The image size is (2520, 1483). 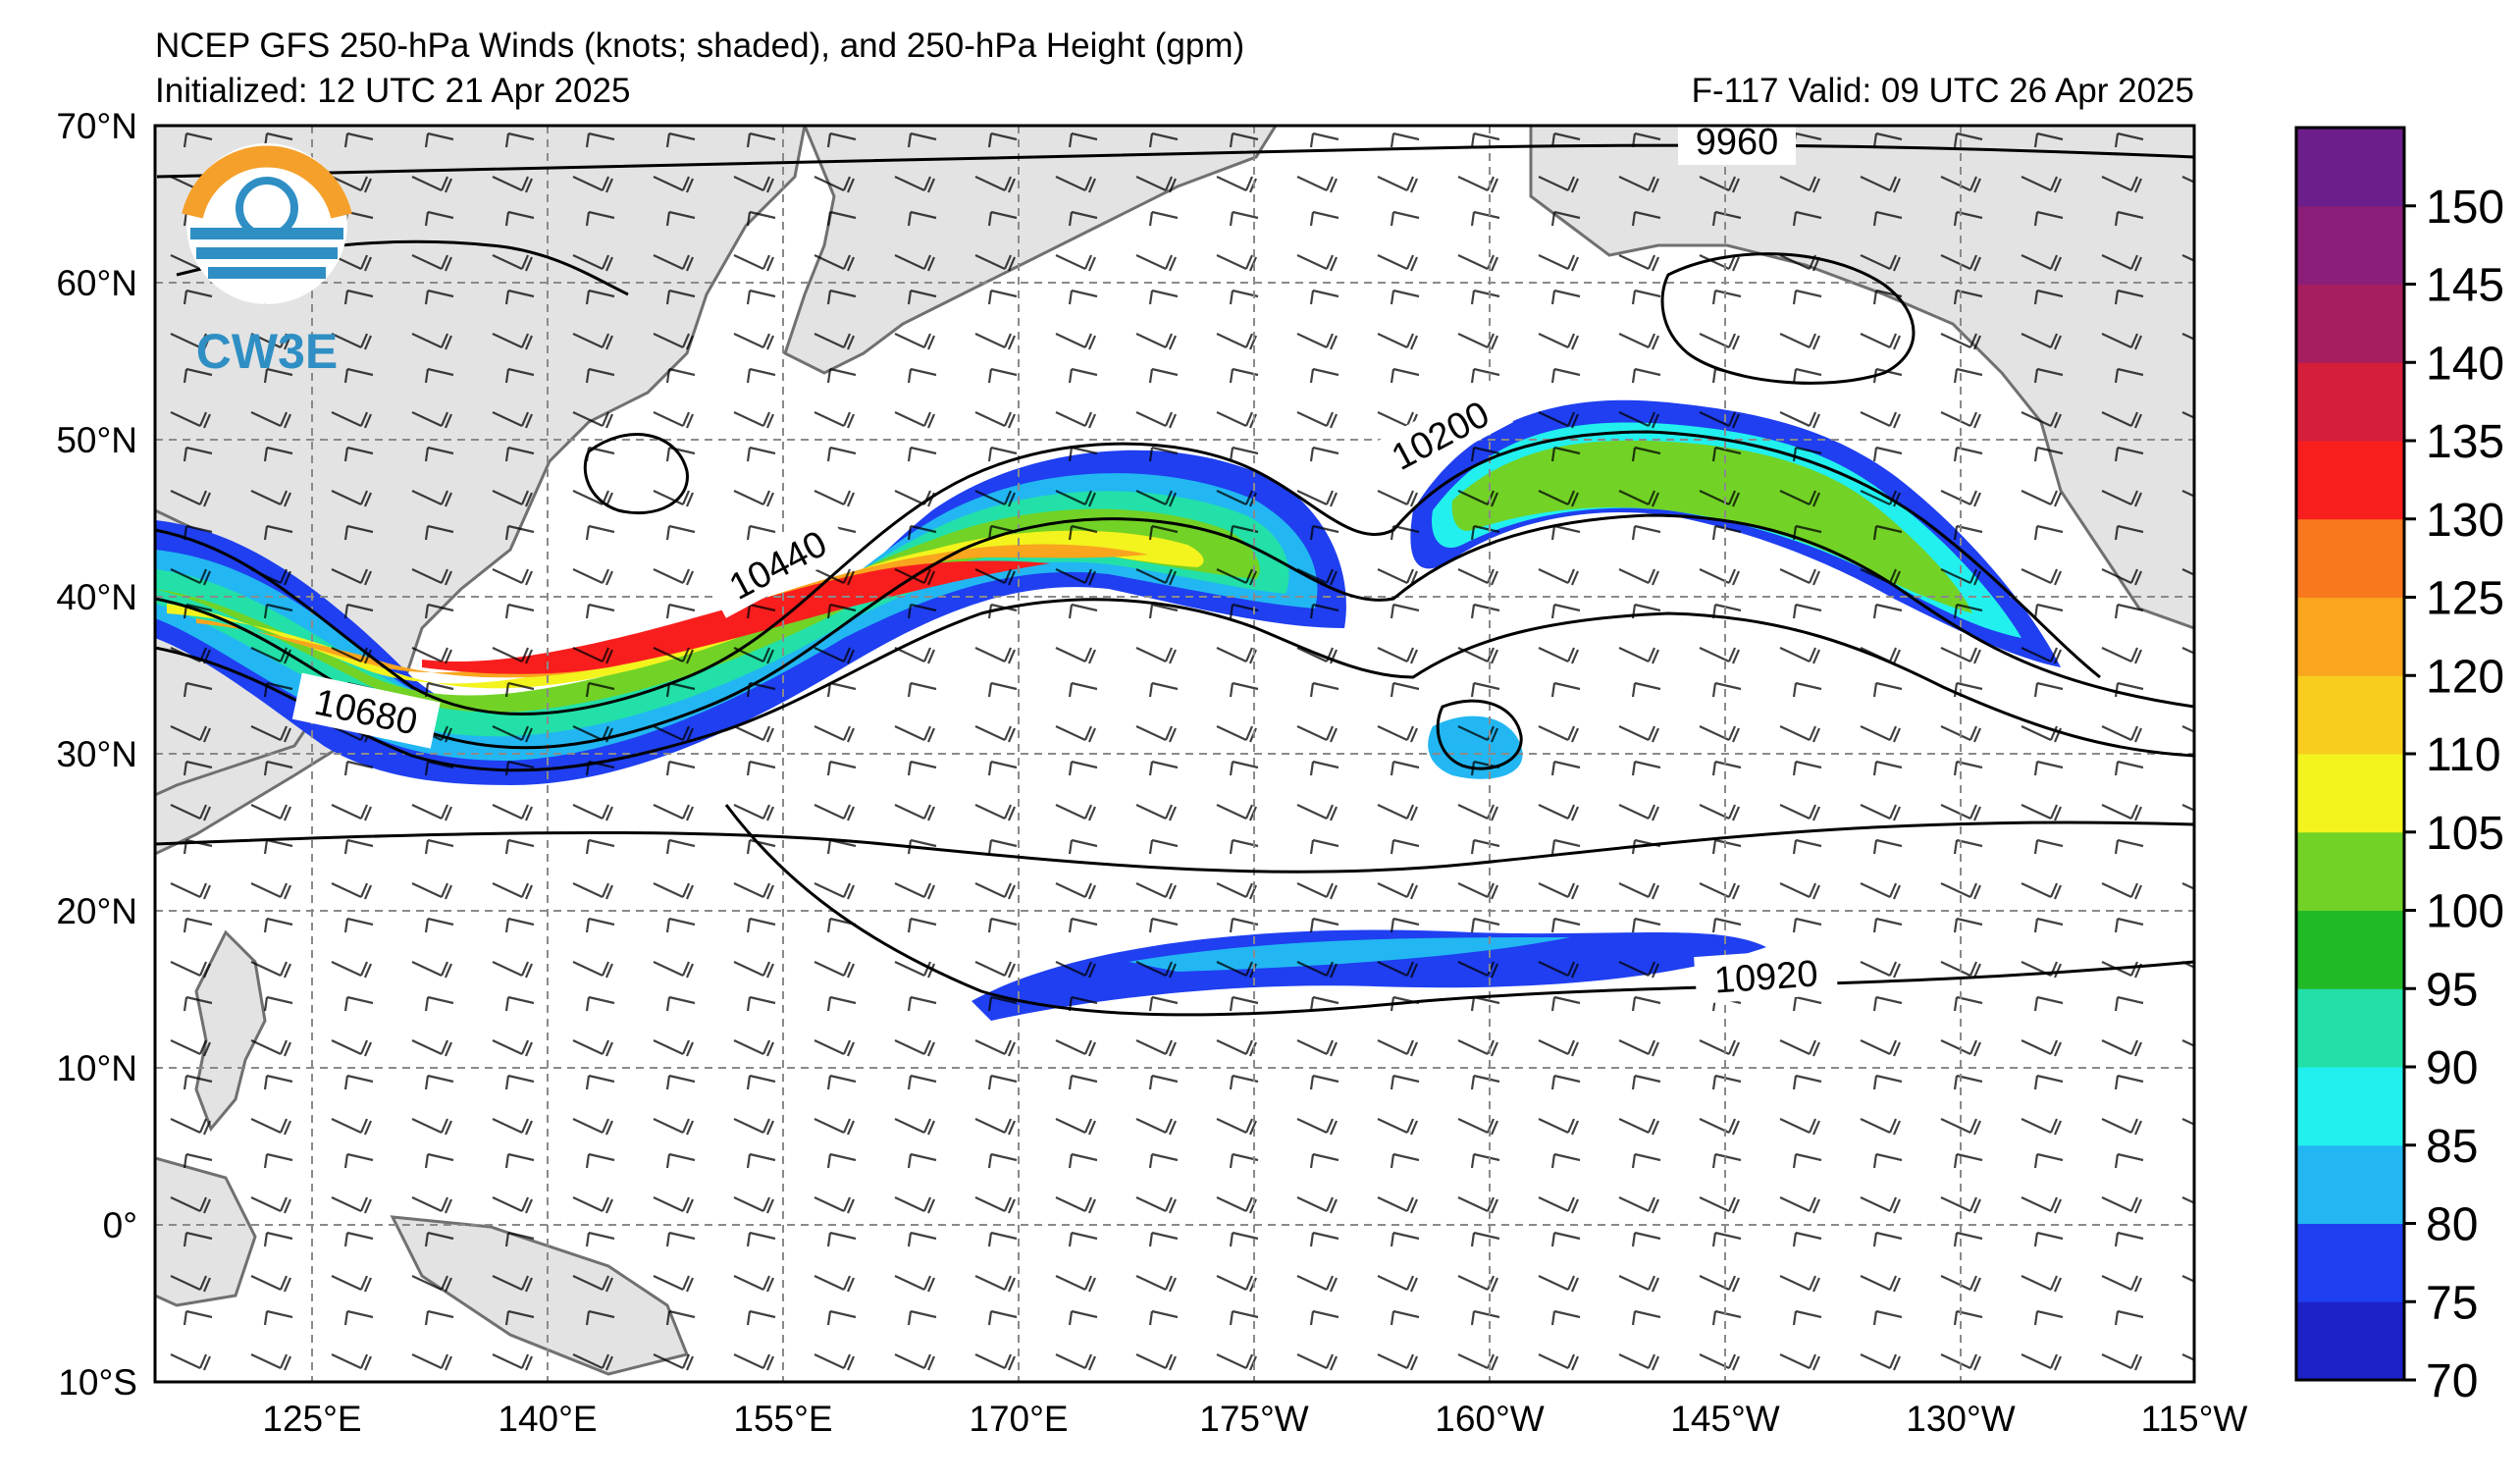 What do you see at coordinates (1943, 91) in the screenshot?
I see `valid-time: F-117 Valid: 09 UTC 26 Apr 2025` at bounding box center [1943, 91].